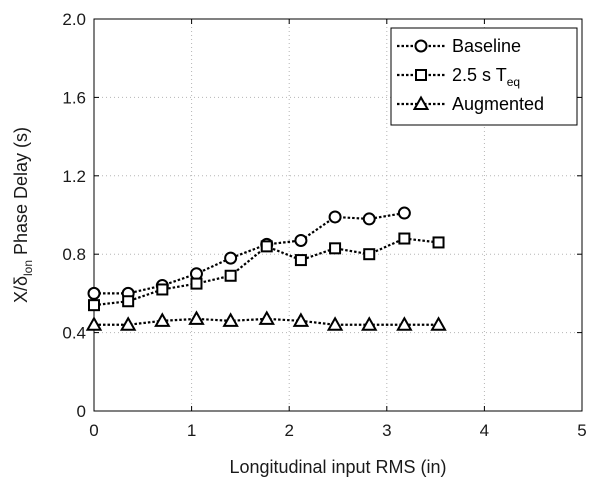 Image resolution: width=592 pixels, height=480 pixels. I want to click on legend-entry: 2.5 s Teq, so click(458, 77).